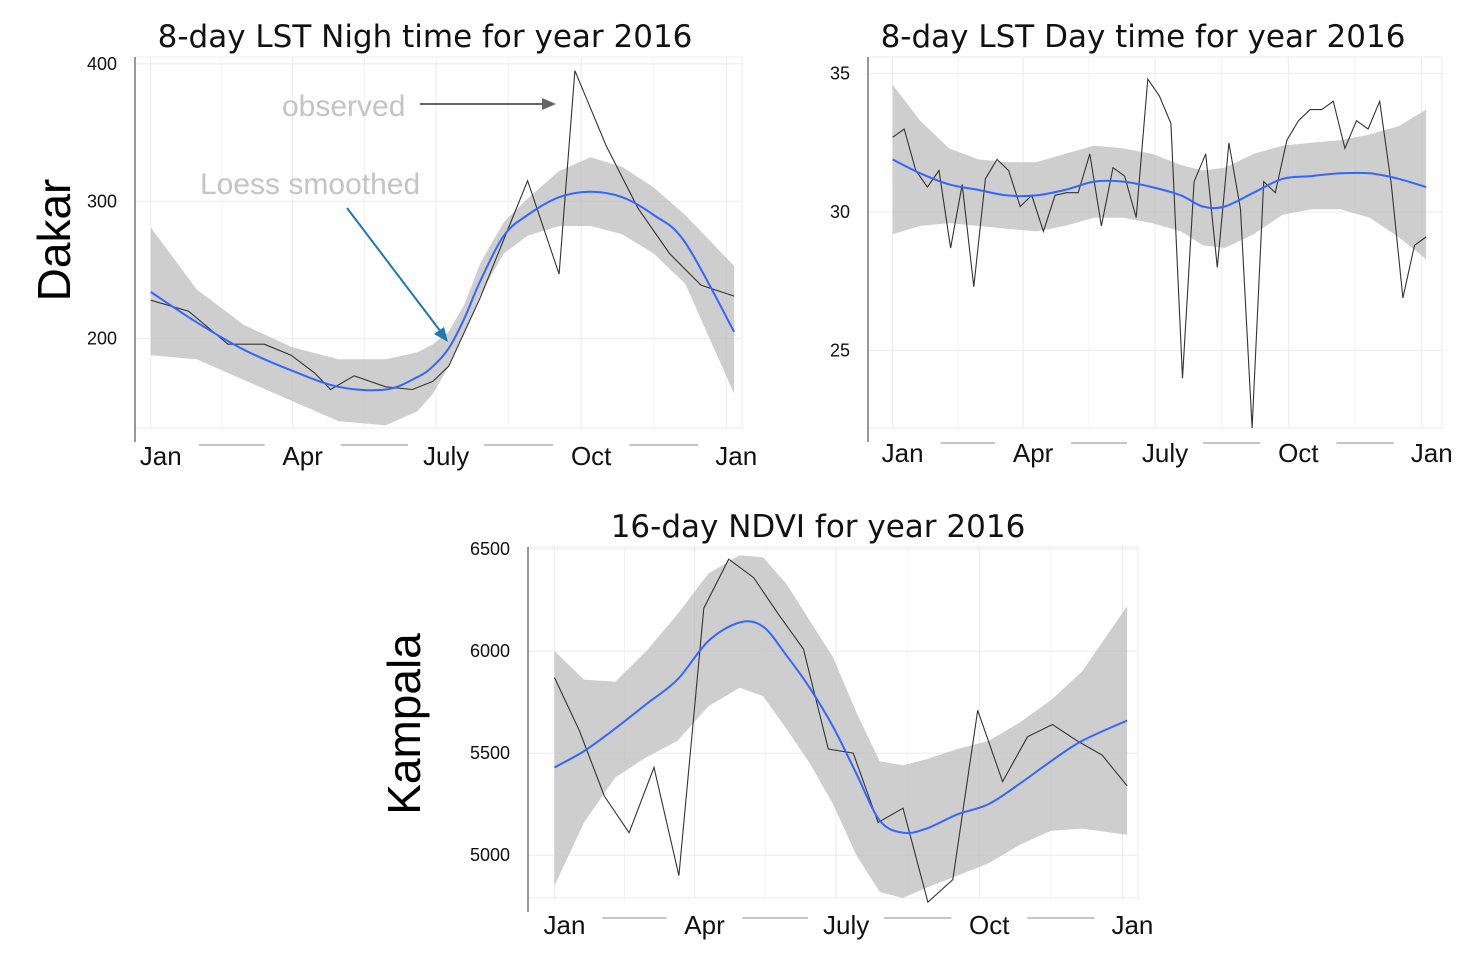 This screenshot has height=960, width=1481. I want to click on y-tick-label: 200, so click(102, 339).